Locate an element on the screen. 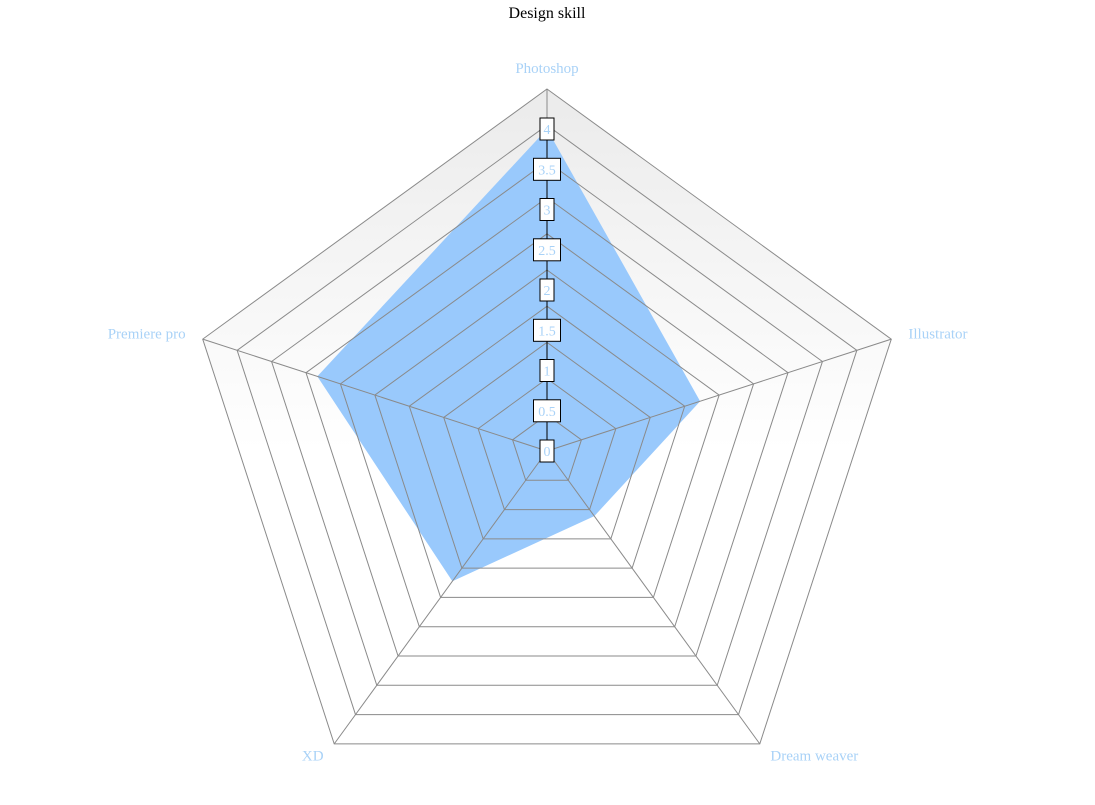 The image size is (1095, 805). tick-layer: 0 0.5 1 1.5 2 2.5 3 3.5 4 is located at coordinates (547, 290).